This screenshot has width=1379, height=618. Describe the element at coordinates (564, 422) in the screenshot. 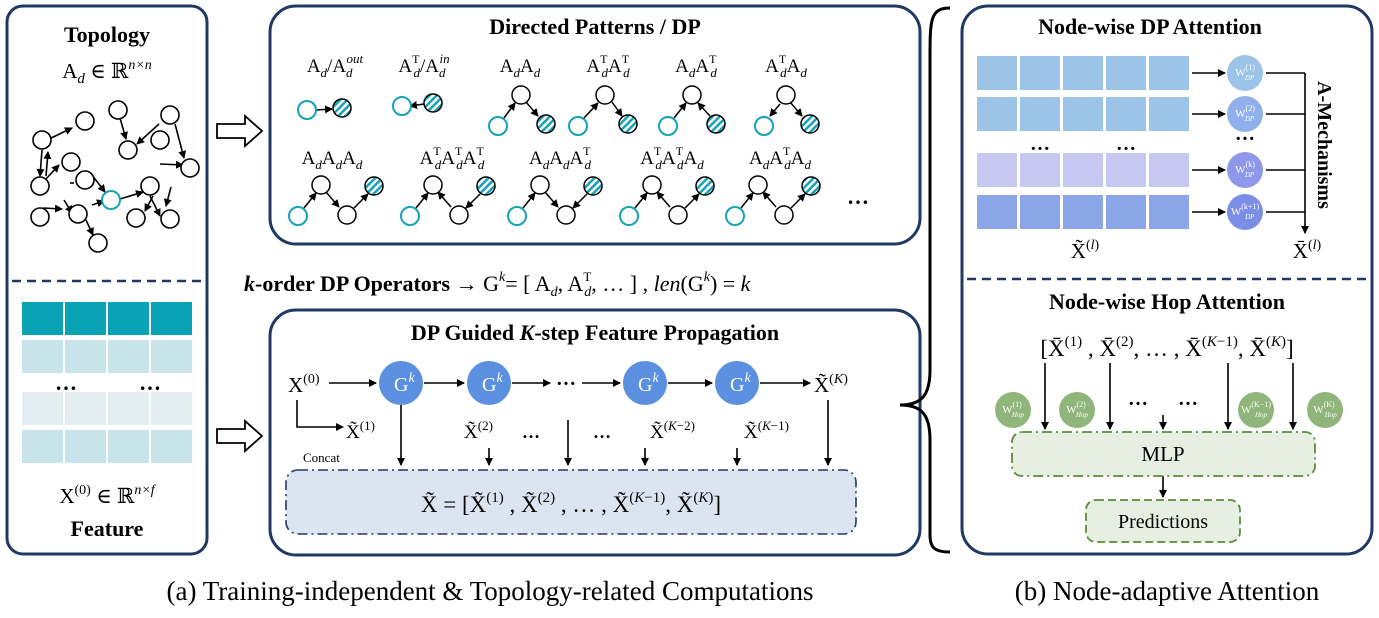

I see `propagation-arrows` at that location.